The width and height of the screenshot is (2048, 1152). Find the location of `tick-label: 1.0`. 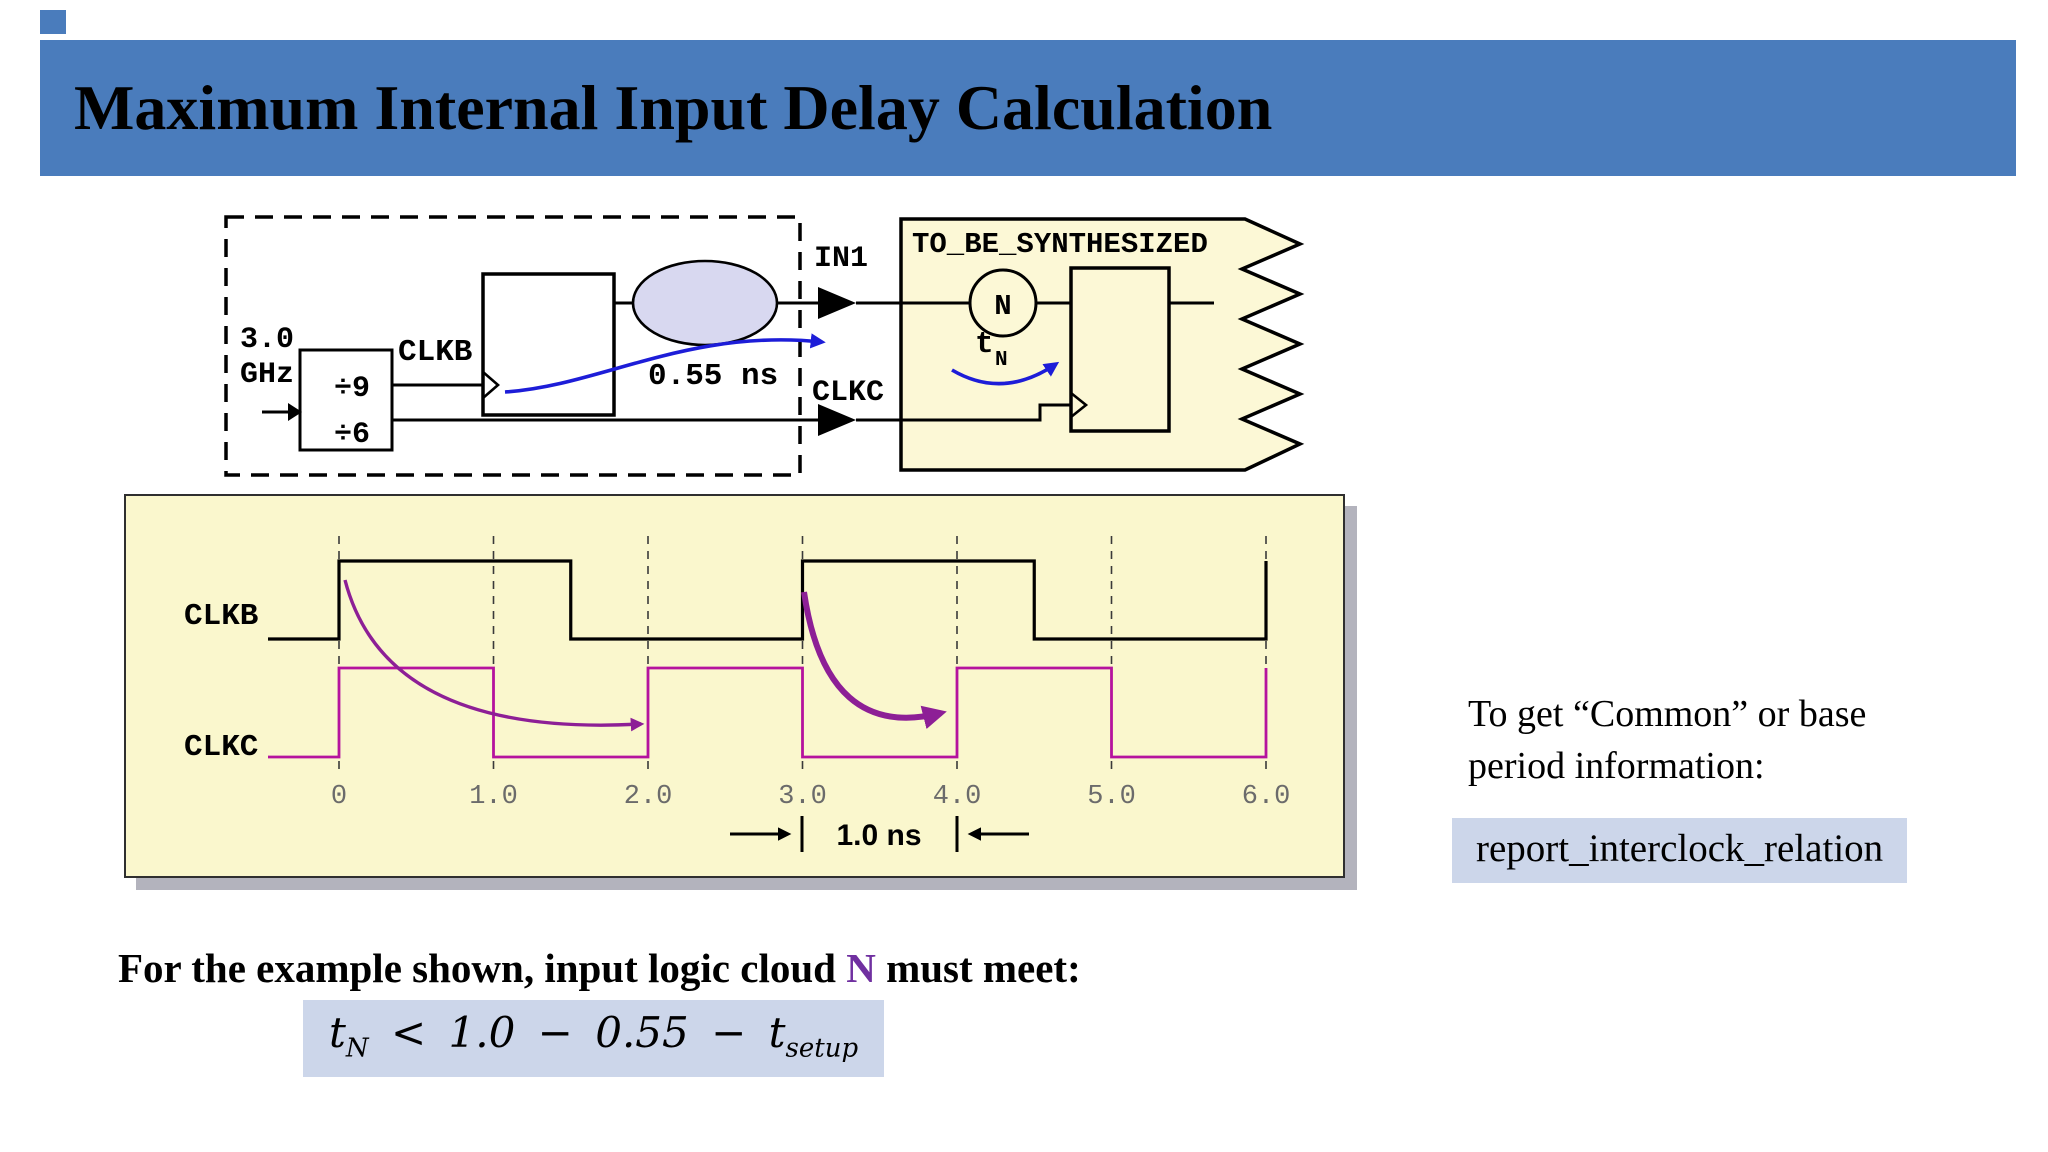

tick-label: 1.0 is located at coordinates (493, 797).